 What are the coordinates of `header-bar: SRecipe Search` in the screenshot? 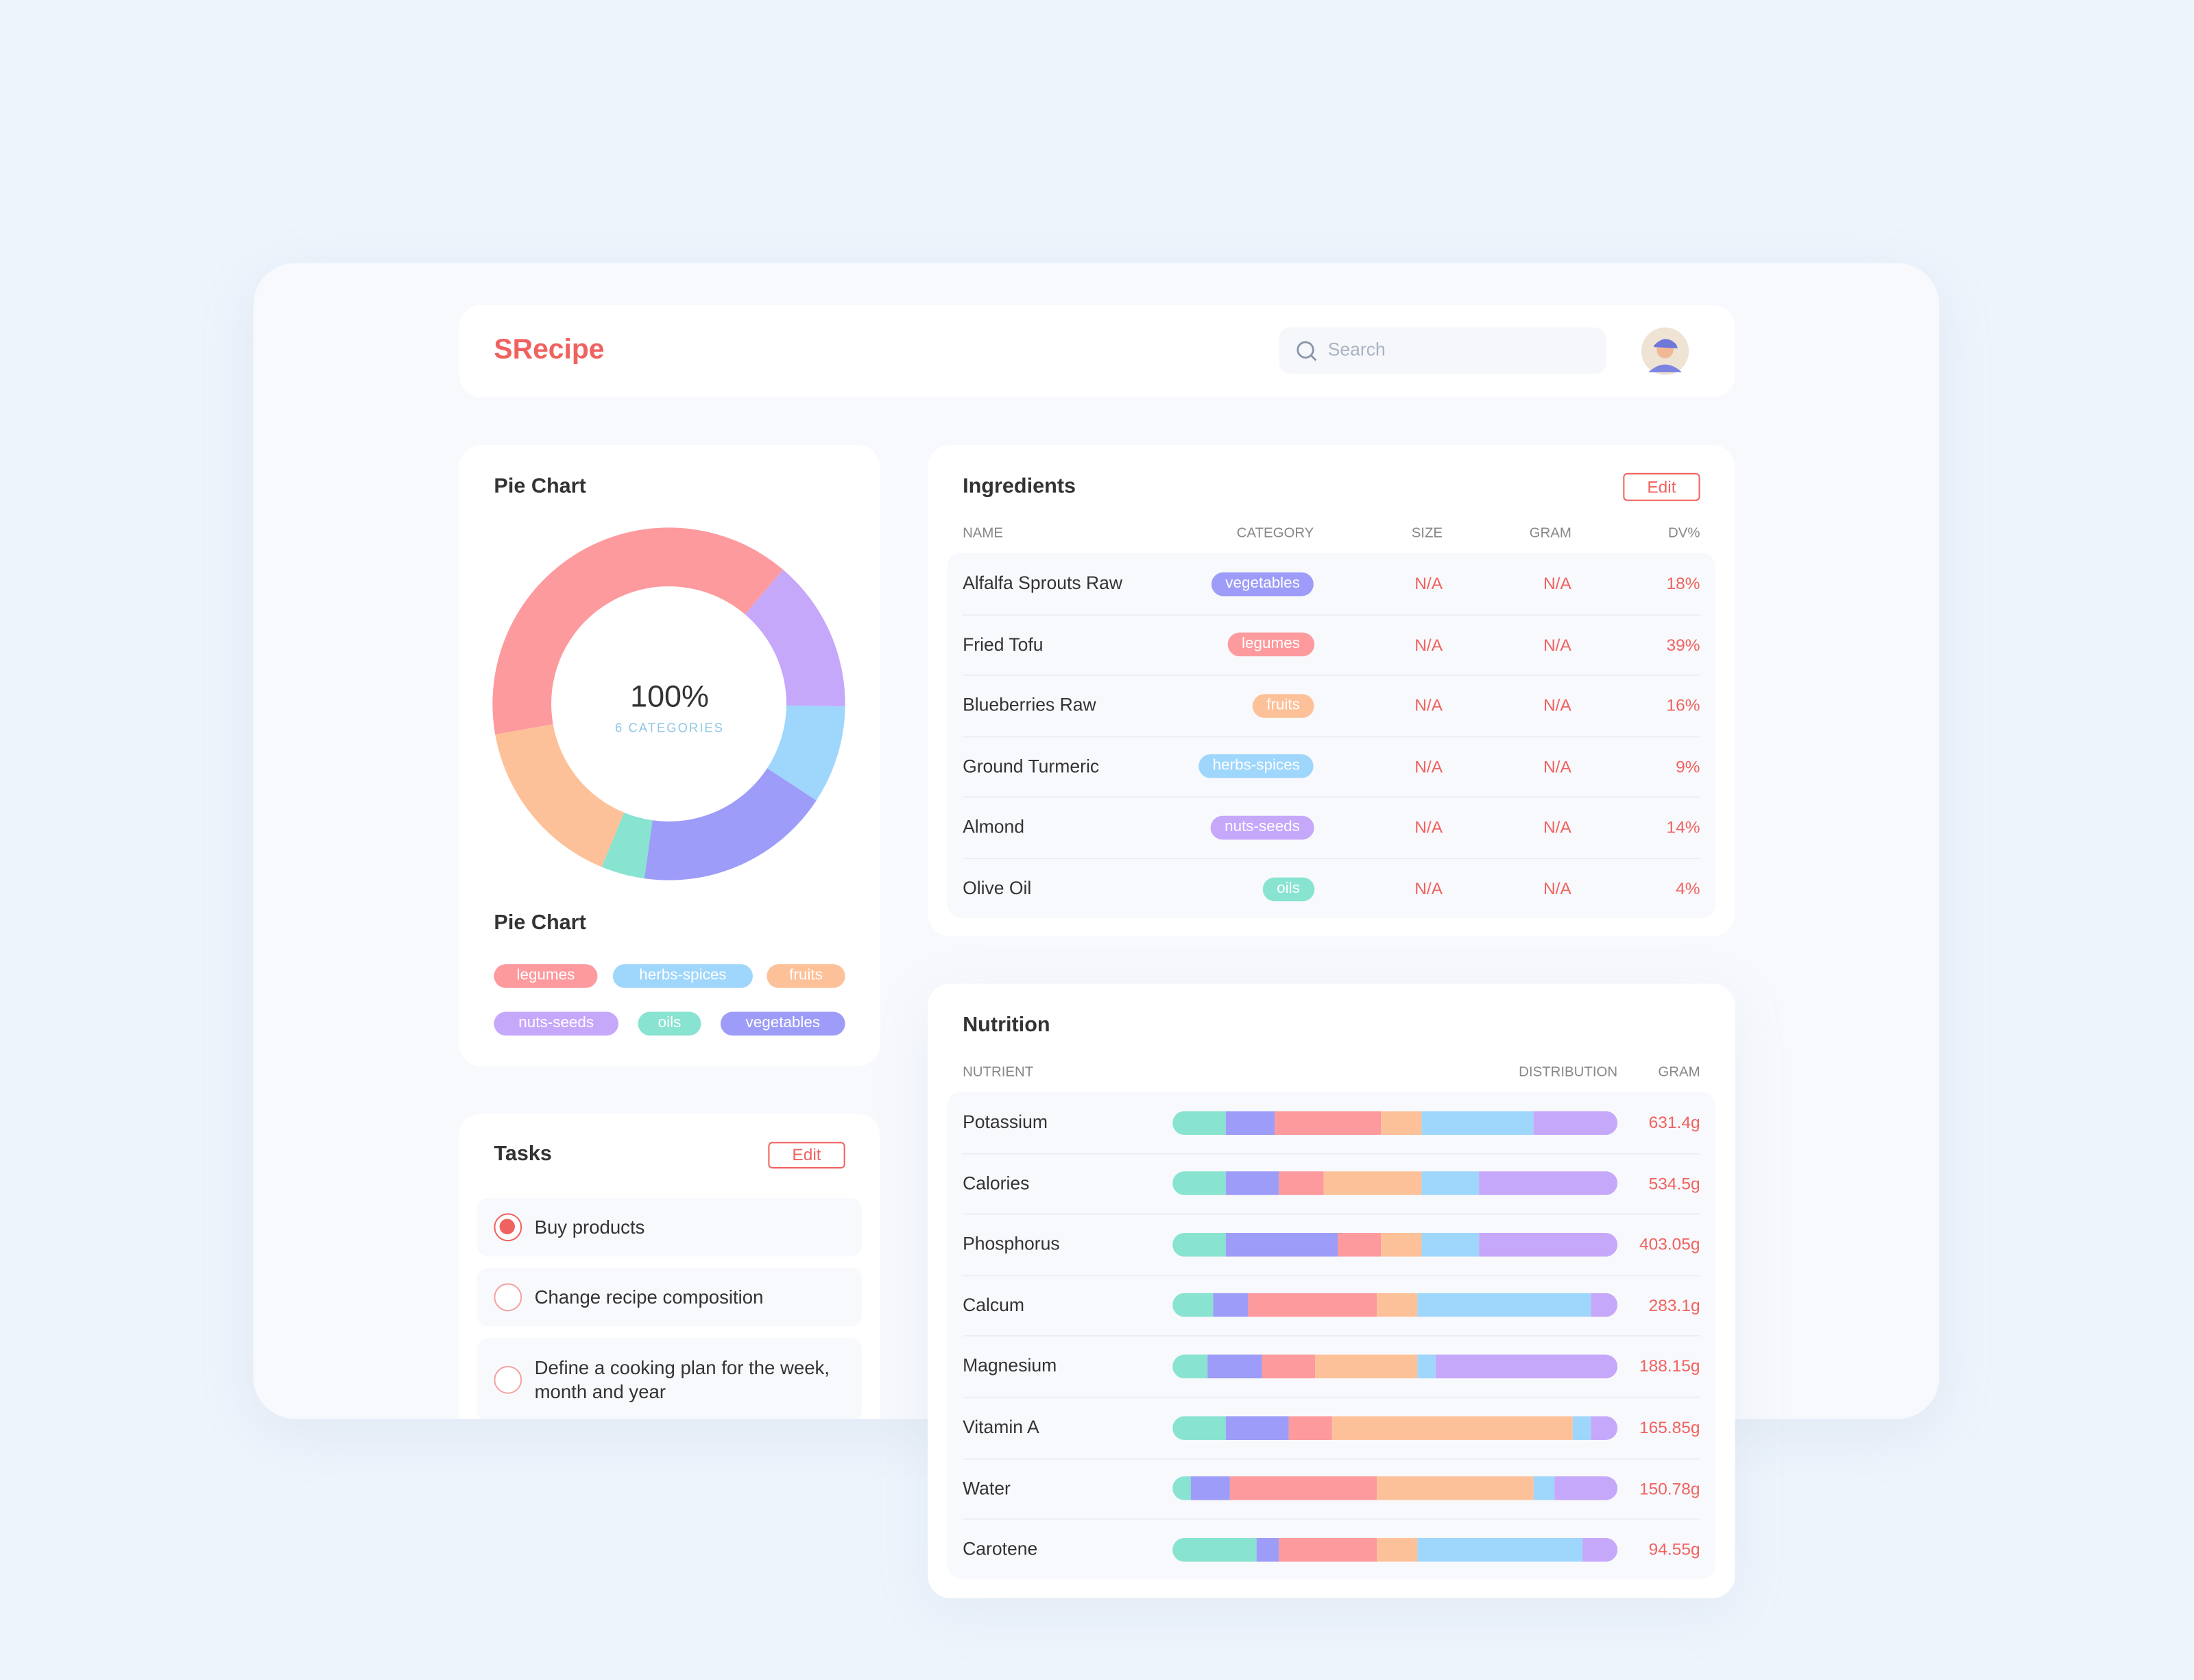 It's located at (1097, 351).